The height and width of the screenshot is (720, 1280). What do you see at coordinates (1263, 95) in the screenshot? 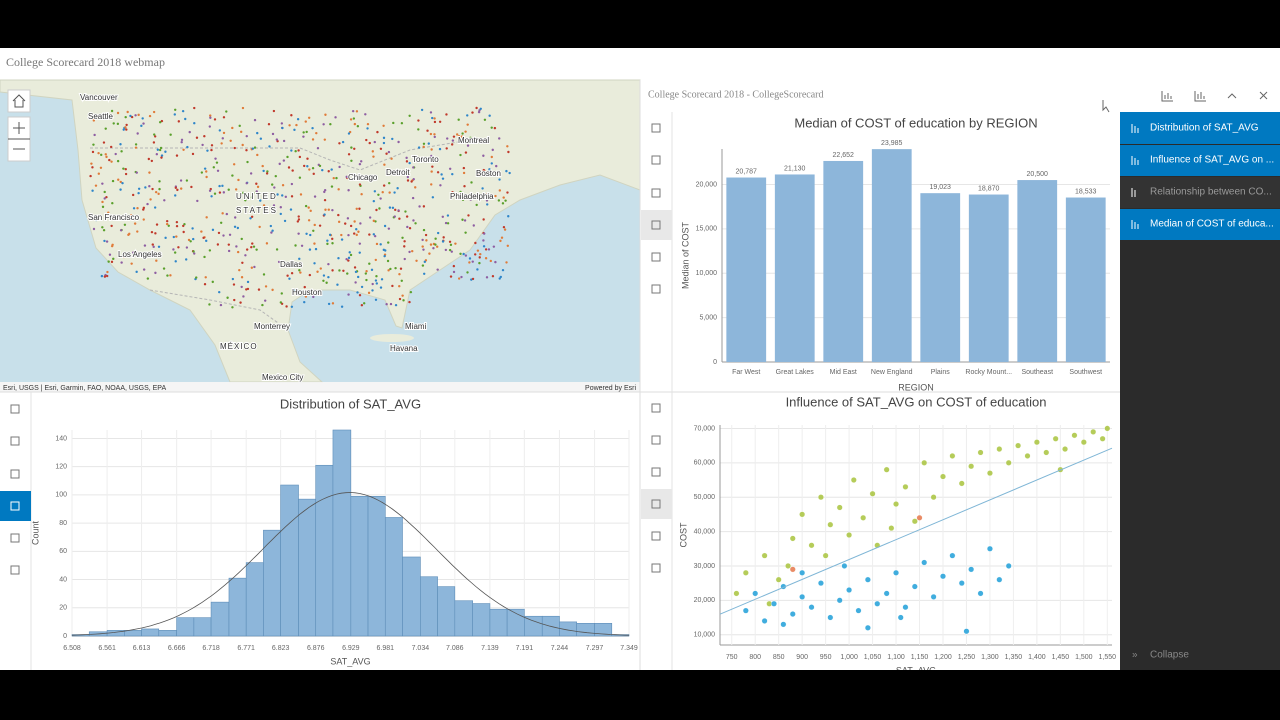
I see `icon-close` at bounding box center [1263, 95].